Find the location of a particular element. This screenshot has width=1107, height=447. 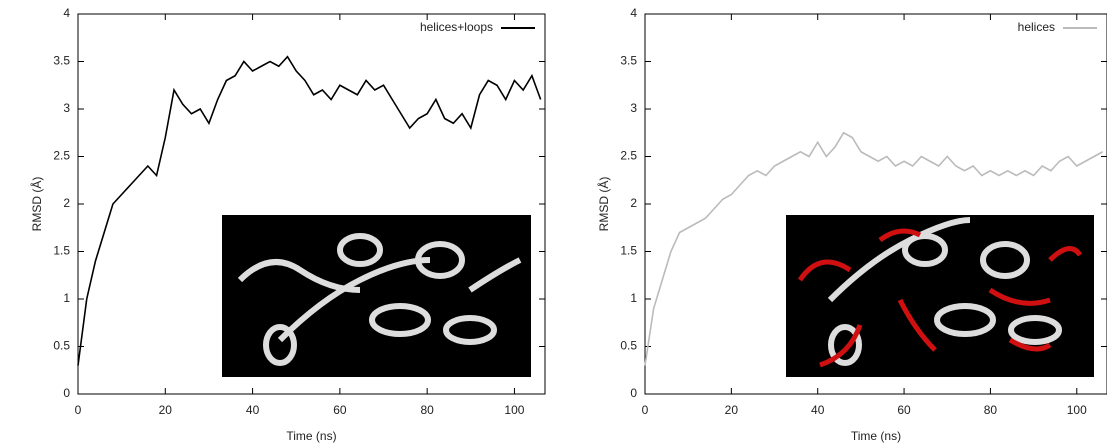

inset-right is located at coordinates (940, 296).